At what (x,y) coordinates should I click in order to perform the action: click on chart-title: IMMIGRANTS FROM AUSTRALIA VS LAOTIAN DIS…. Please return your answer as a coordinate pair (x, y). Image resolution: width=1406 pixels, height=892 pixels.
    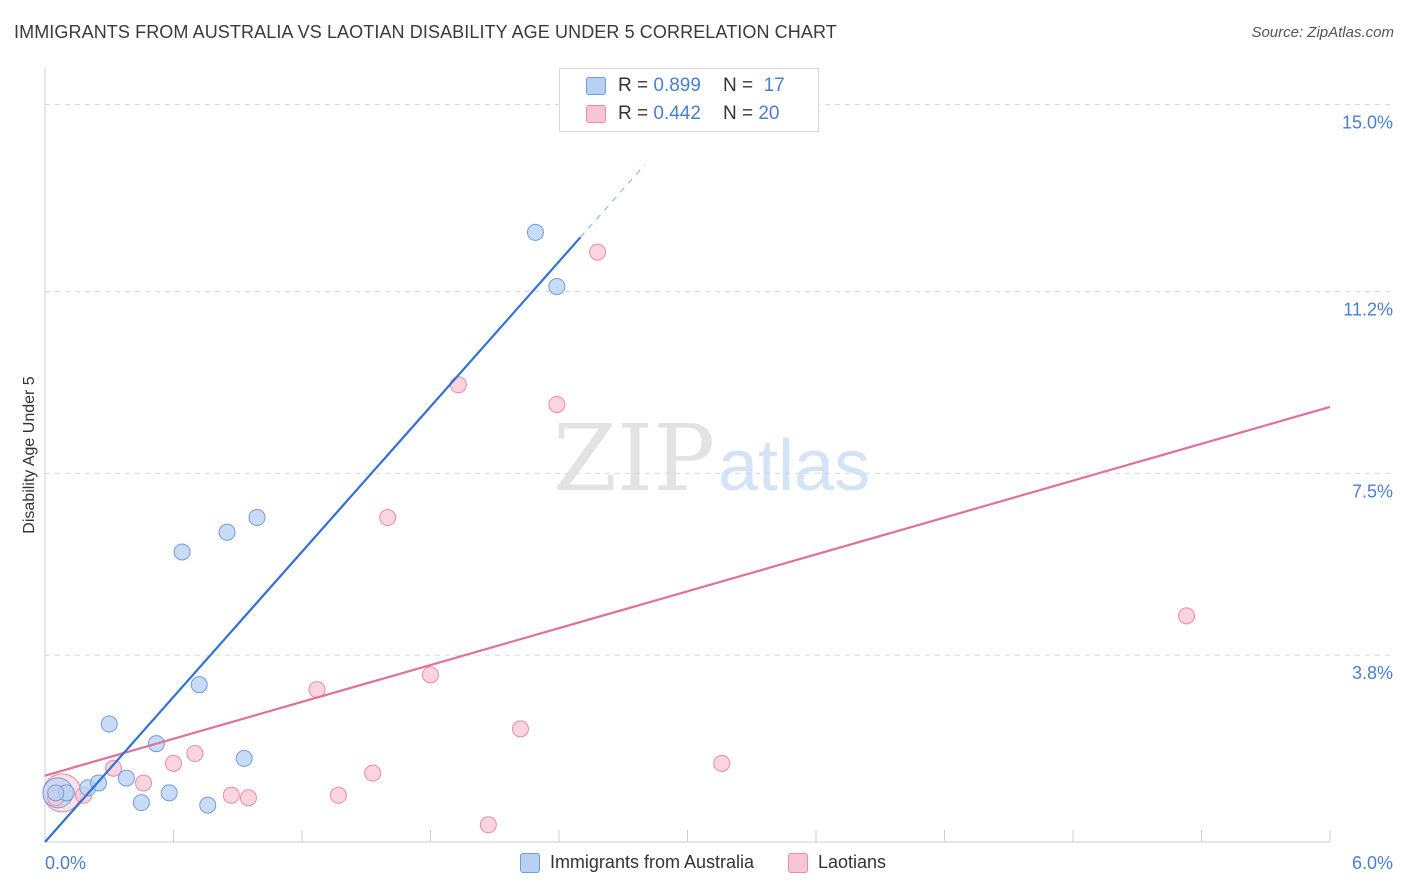
    Looking at the image, I should click on (425, 32).